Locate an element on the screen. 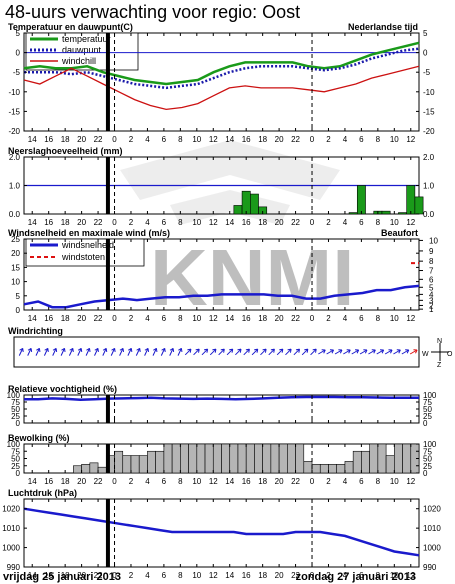  x-tick-label: 2 is located at coordinates (328, 481).